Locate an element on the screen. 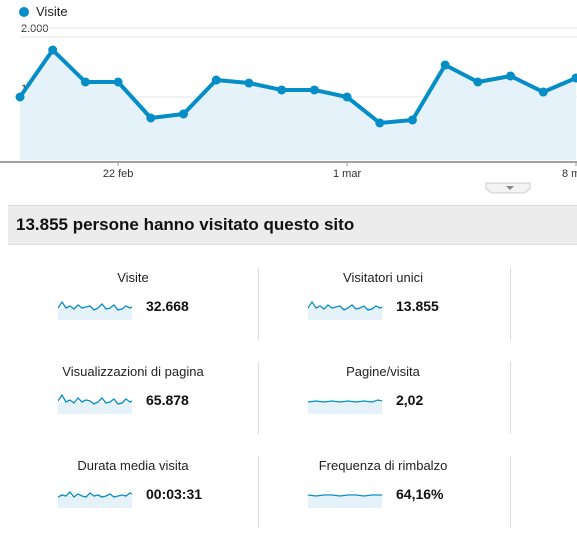 This screenshot has width=577, height=547. metric: Visite 32.668 is located at coordinates (133, 310).